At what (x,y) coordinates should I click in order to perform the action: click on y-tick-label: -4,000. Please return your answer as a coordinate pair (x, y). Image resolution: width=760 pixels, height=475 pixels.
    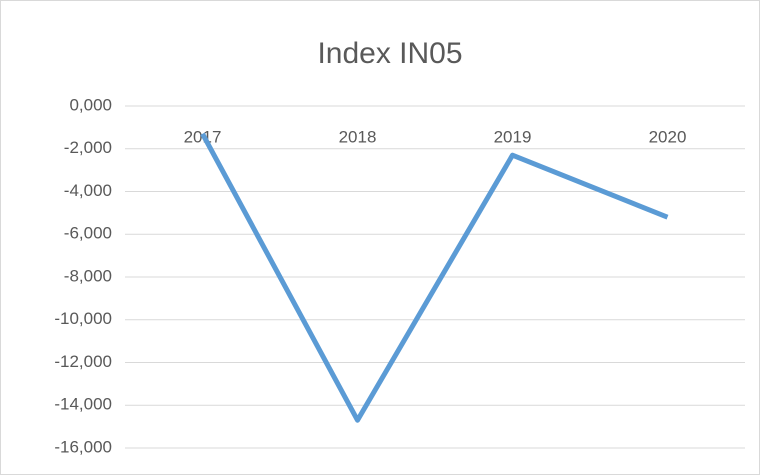
    Looking at the image, I should click on (88, 190).